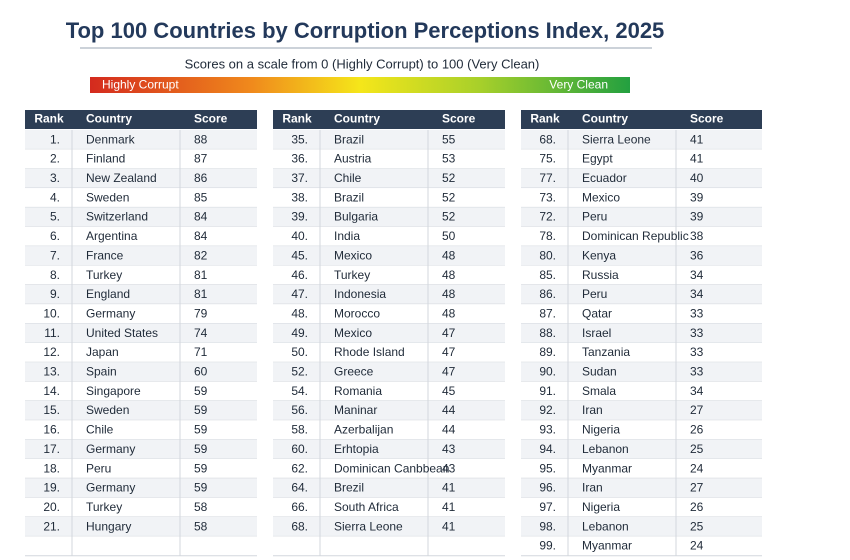  I want to click on country-cell: France, so click(105, 255).